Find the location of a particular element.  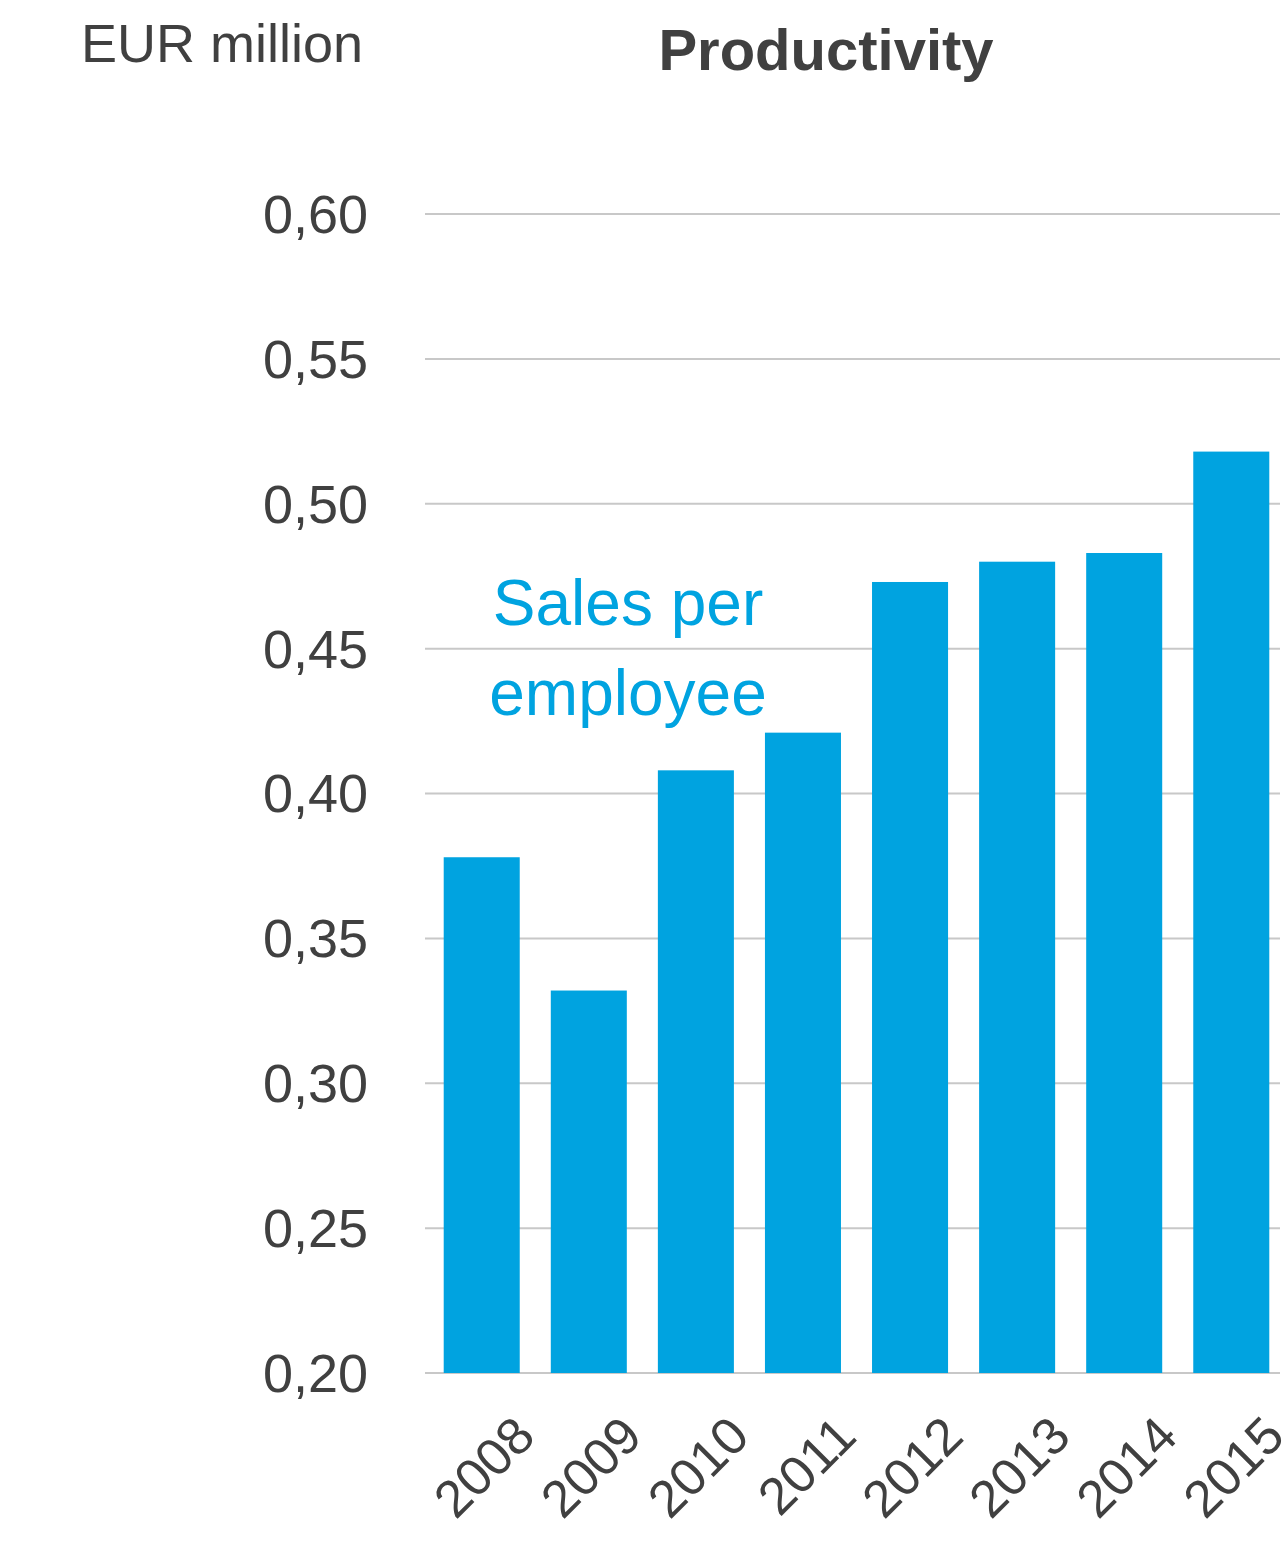

y-tick-label: 0,25 is located at coordinates (315, 1228).